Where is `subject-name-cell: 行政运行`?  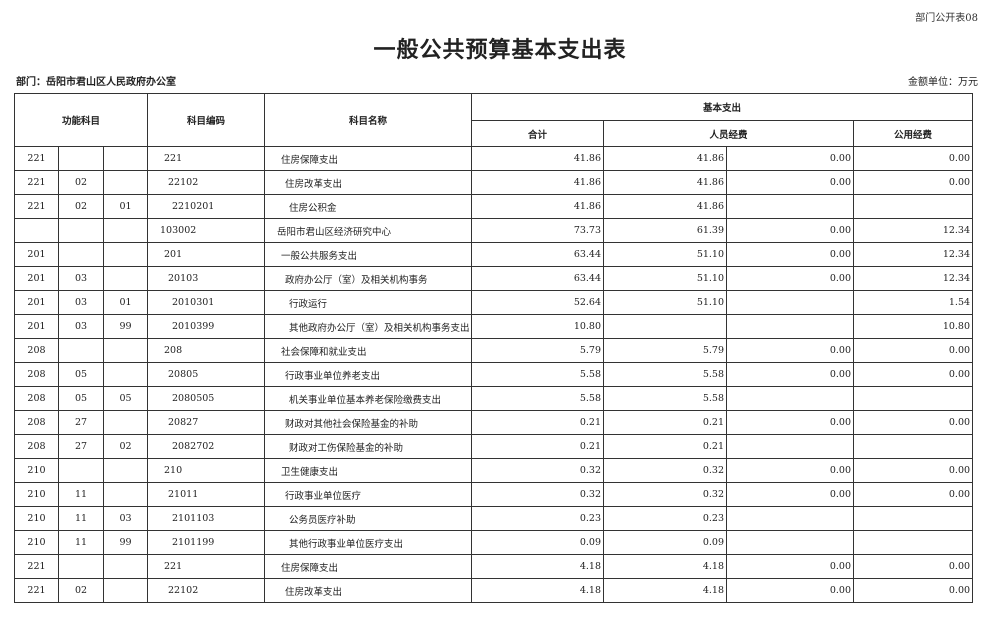 subject-name-cell: 行政运行 is located at coordinates (368, 302).